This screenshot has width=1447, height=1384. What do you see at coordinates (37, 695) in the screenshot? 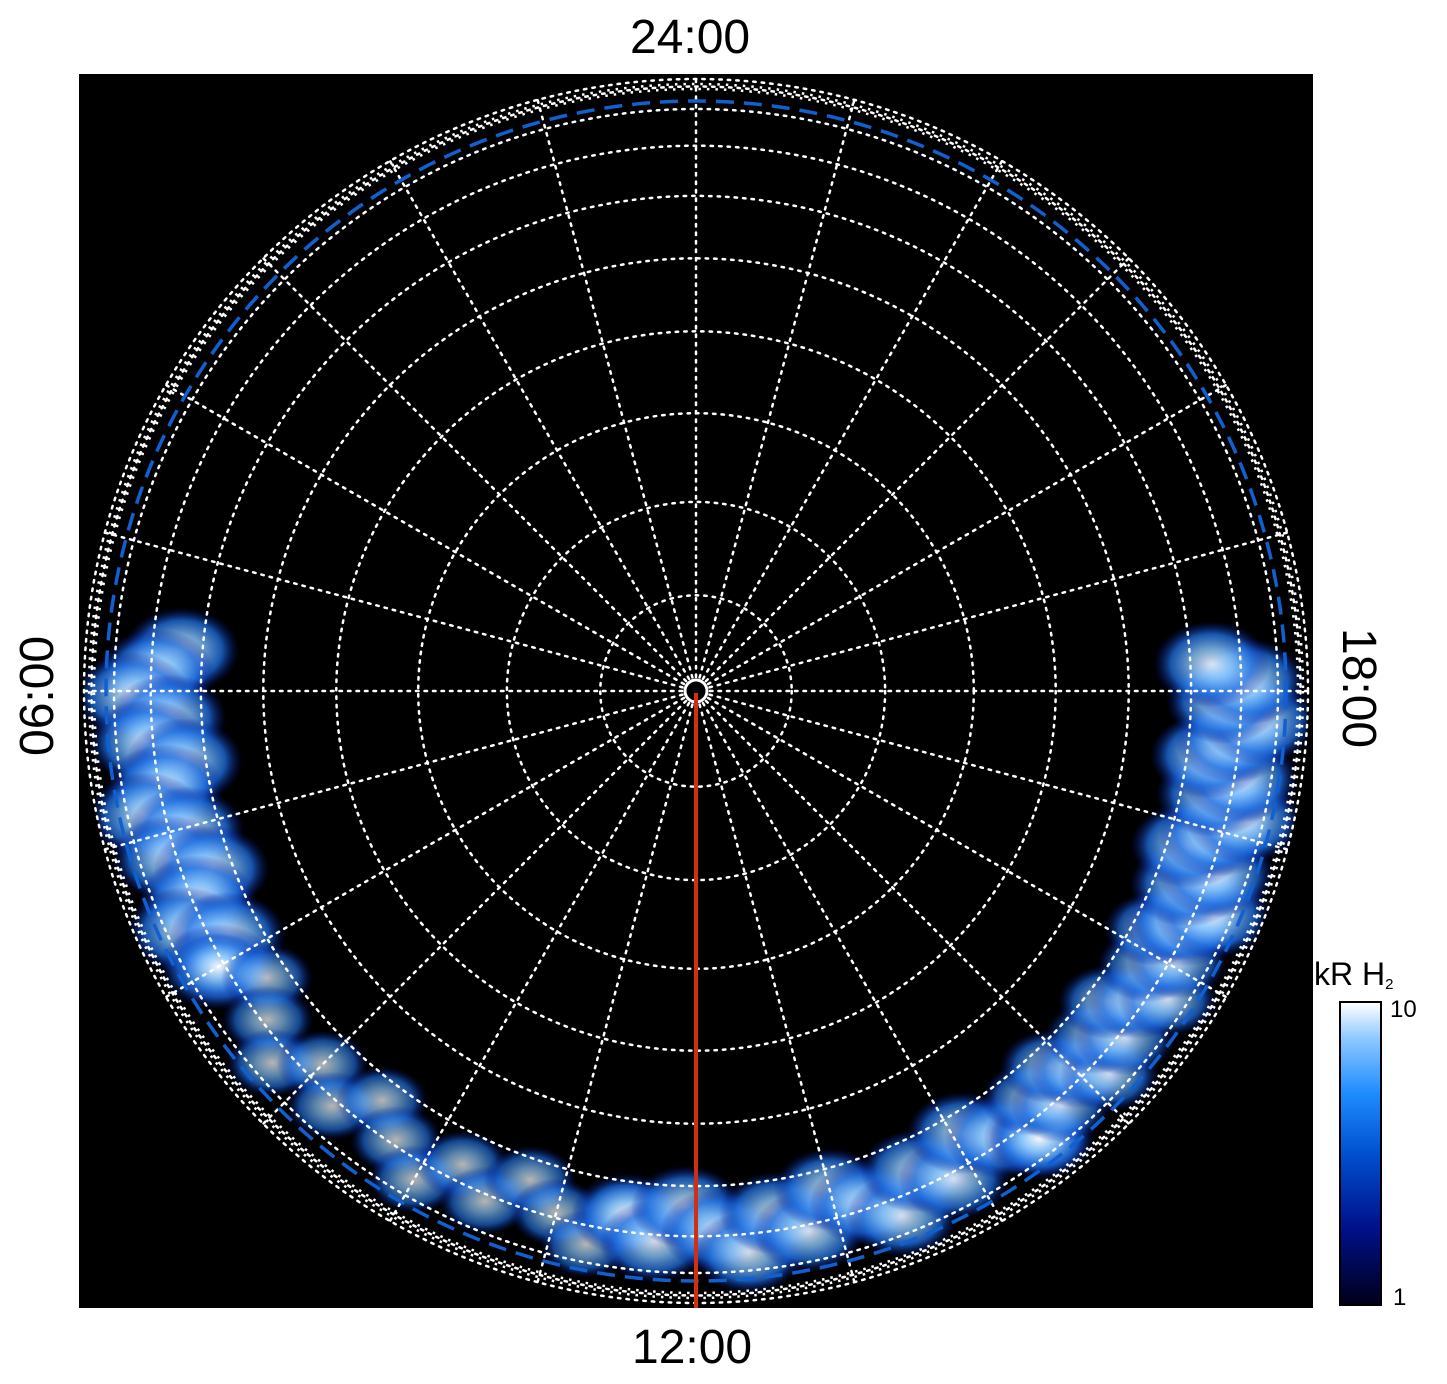
I see `local-time-label-left: 06:00` at bounding box center [37, 695].